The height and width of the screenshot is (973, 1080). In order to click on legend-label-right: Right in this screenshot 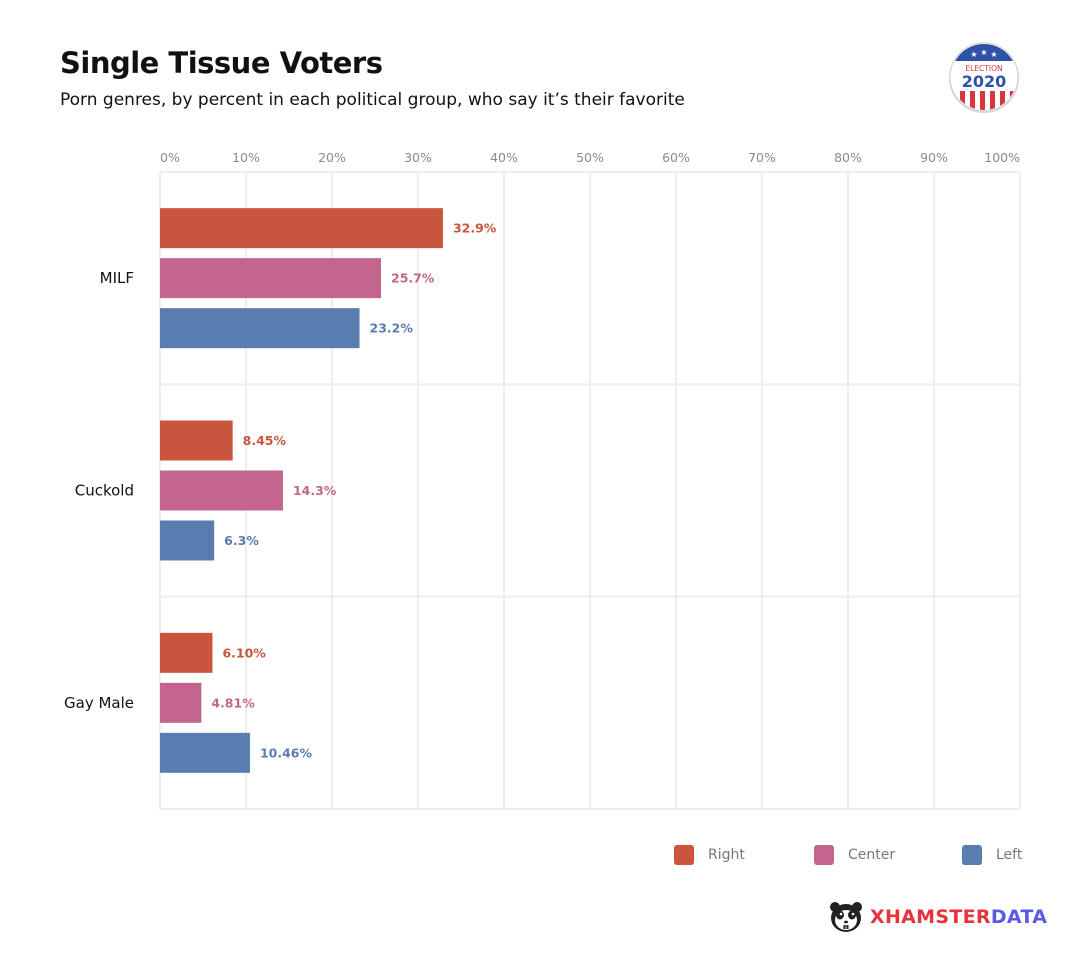, I will do `click(726, 855)`.